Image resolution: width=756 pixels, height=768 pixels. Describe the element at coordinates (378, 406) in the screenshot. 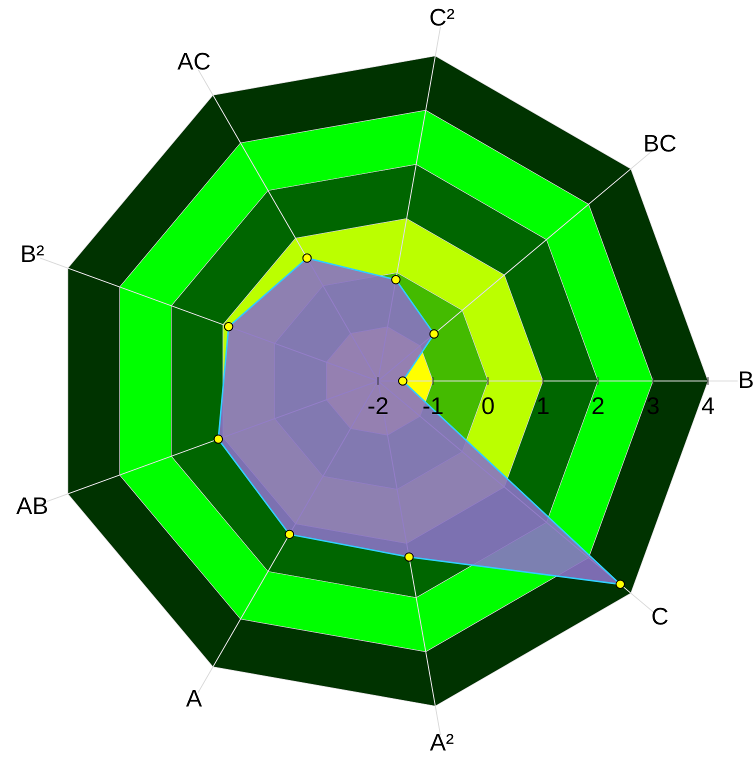

I see `y-tick-label: -2` at that location.